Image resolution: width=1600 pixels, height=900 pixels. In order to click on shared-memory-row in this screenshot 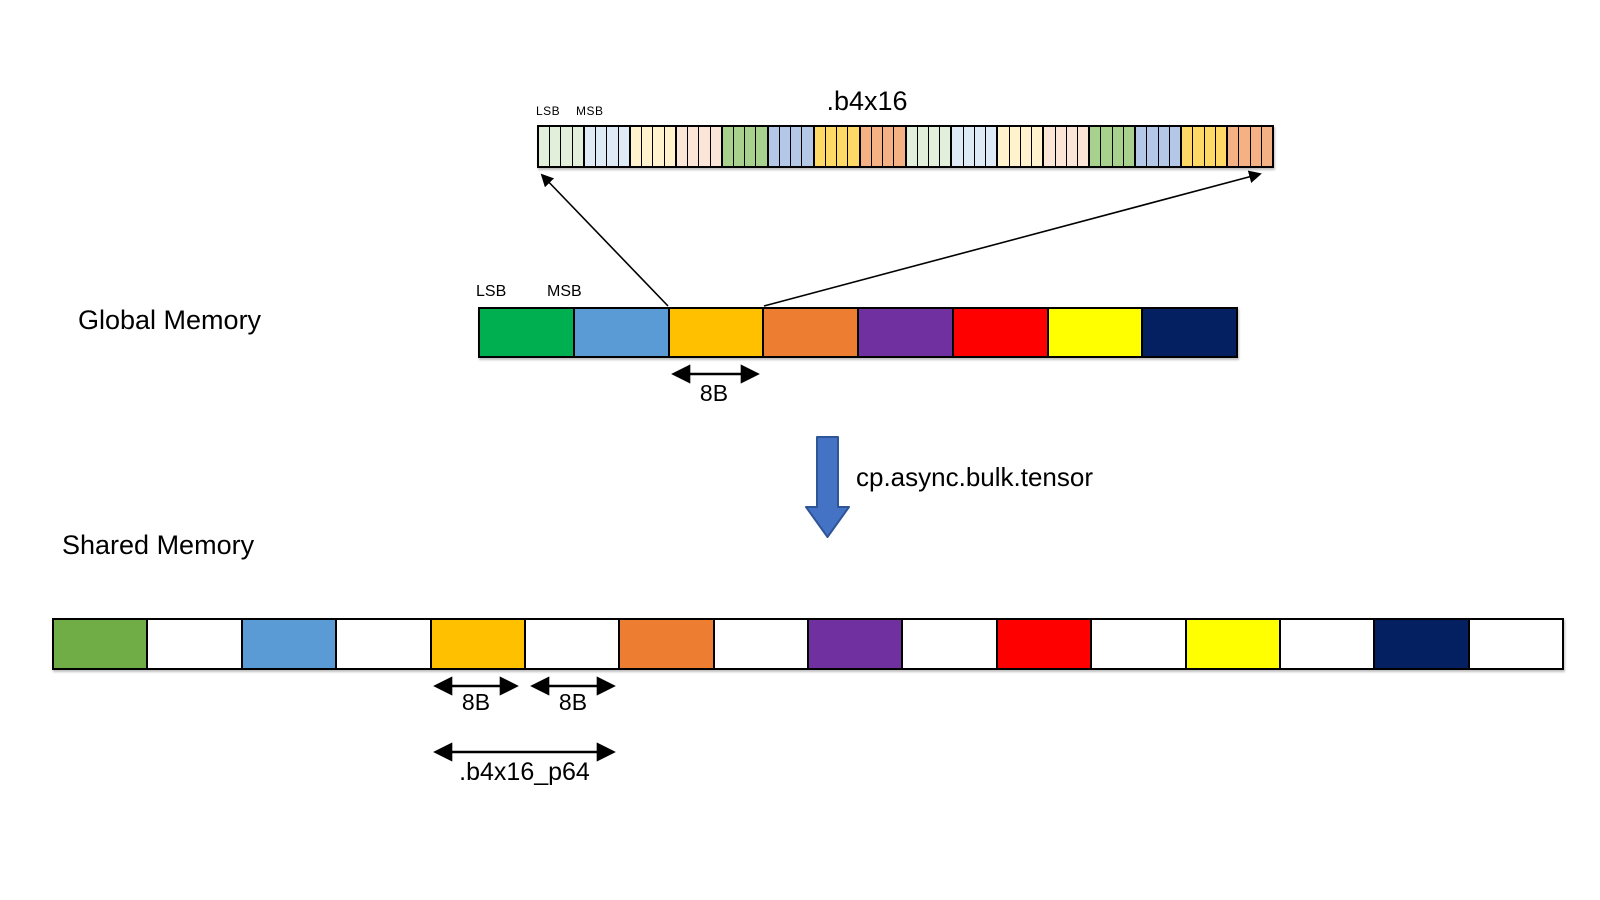, I will do `click(808, 644)`.